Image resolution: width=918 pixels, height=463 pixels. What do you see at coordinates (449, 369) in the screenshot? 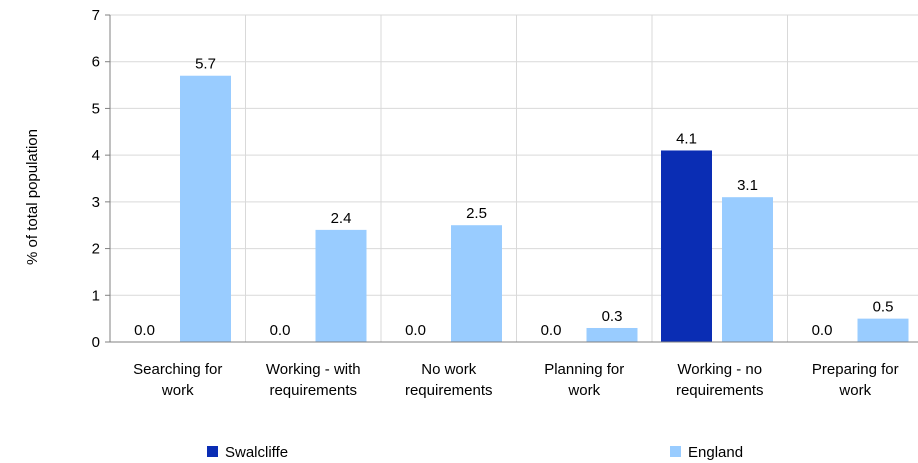
I see `x-category-label: No work` at bounding box center [449, 369].